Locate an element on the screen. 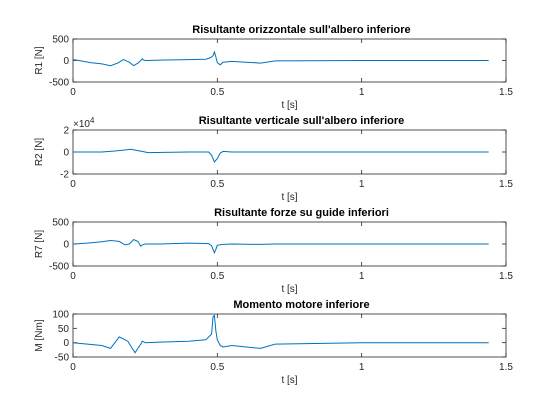  plot-2-exponent-label: ×10⁴ is located at coordinates (84, 123).